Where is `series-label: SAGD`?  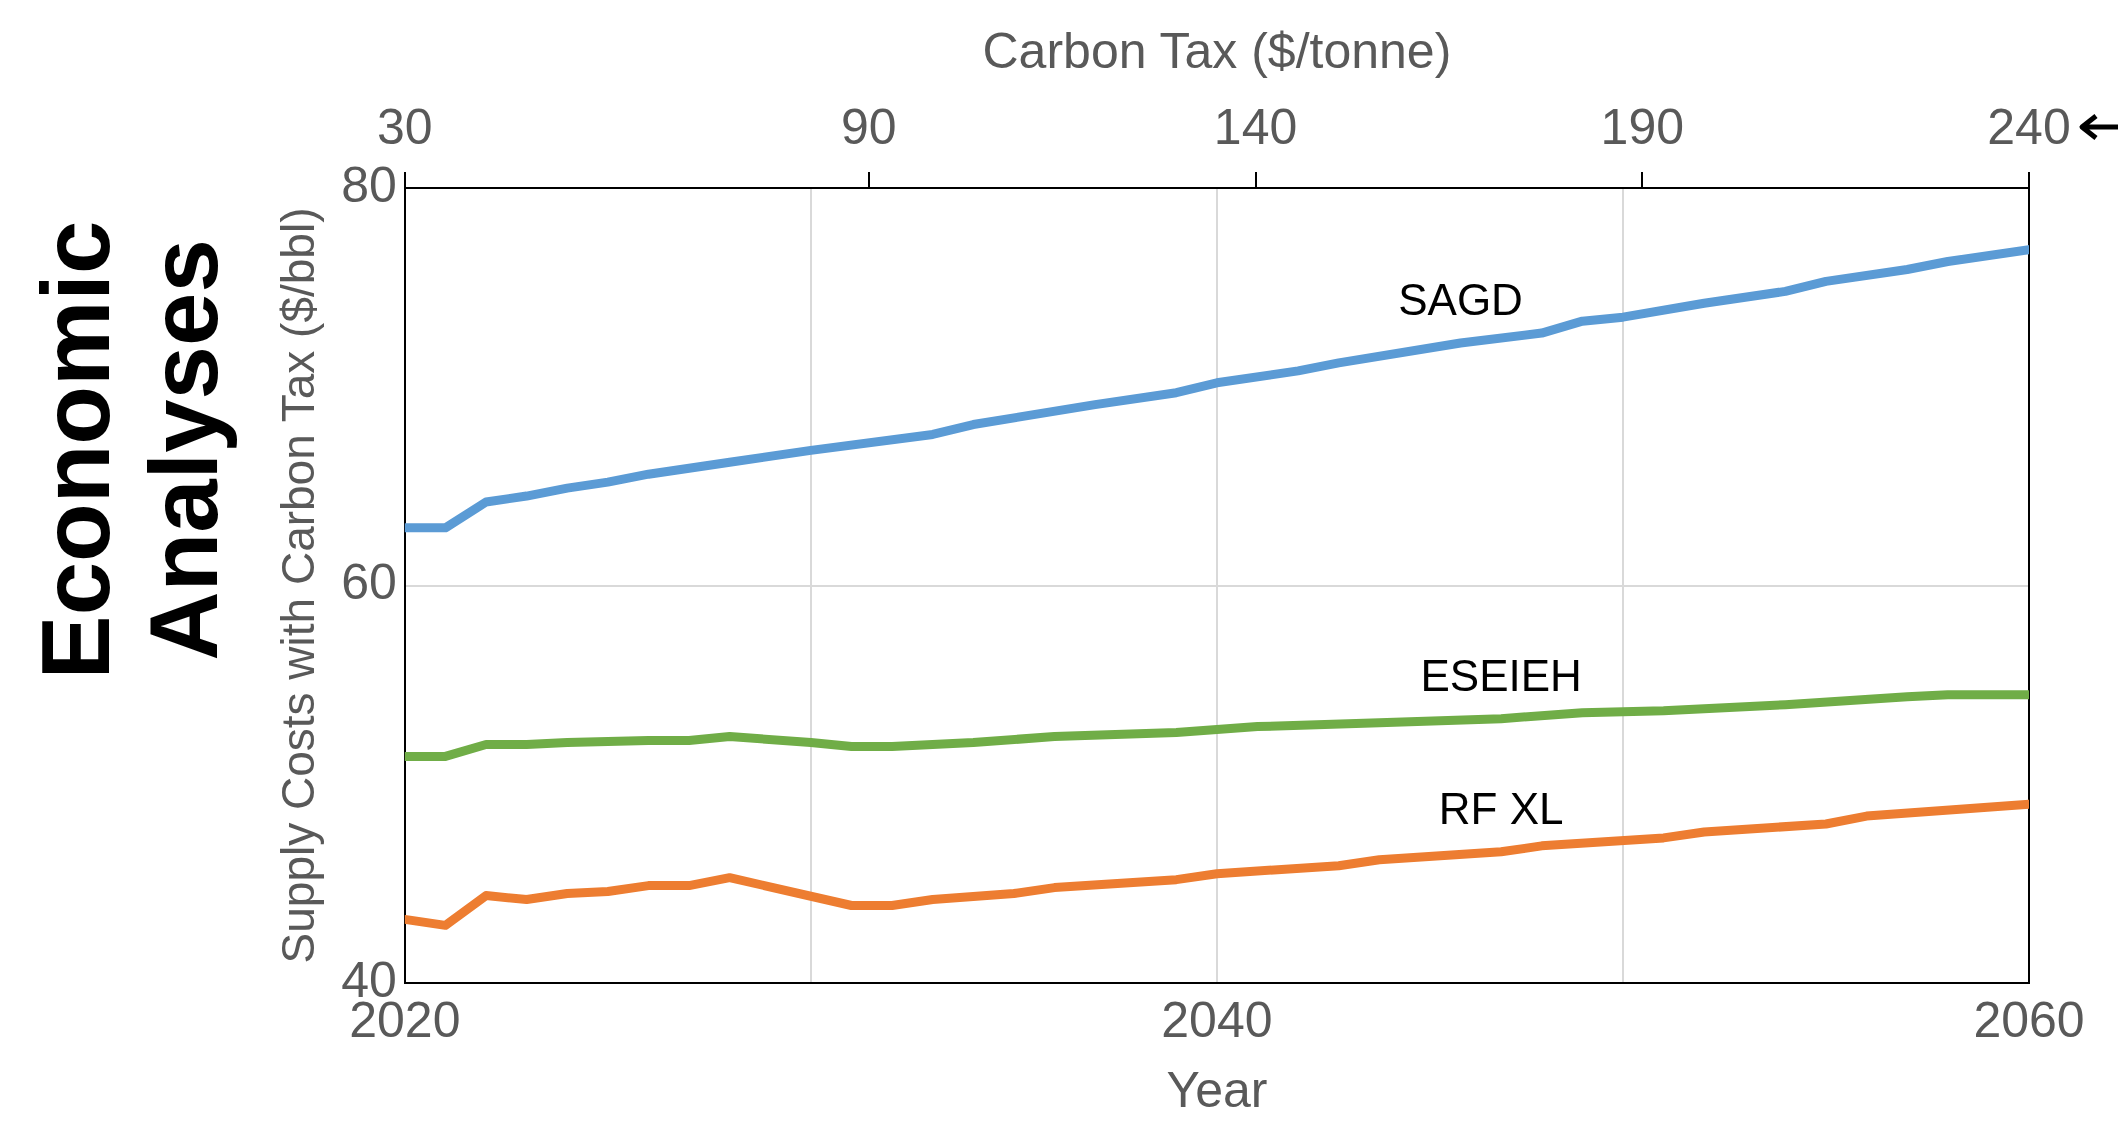 series-label: SAGD is located at coordinates (1460, 300).